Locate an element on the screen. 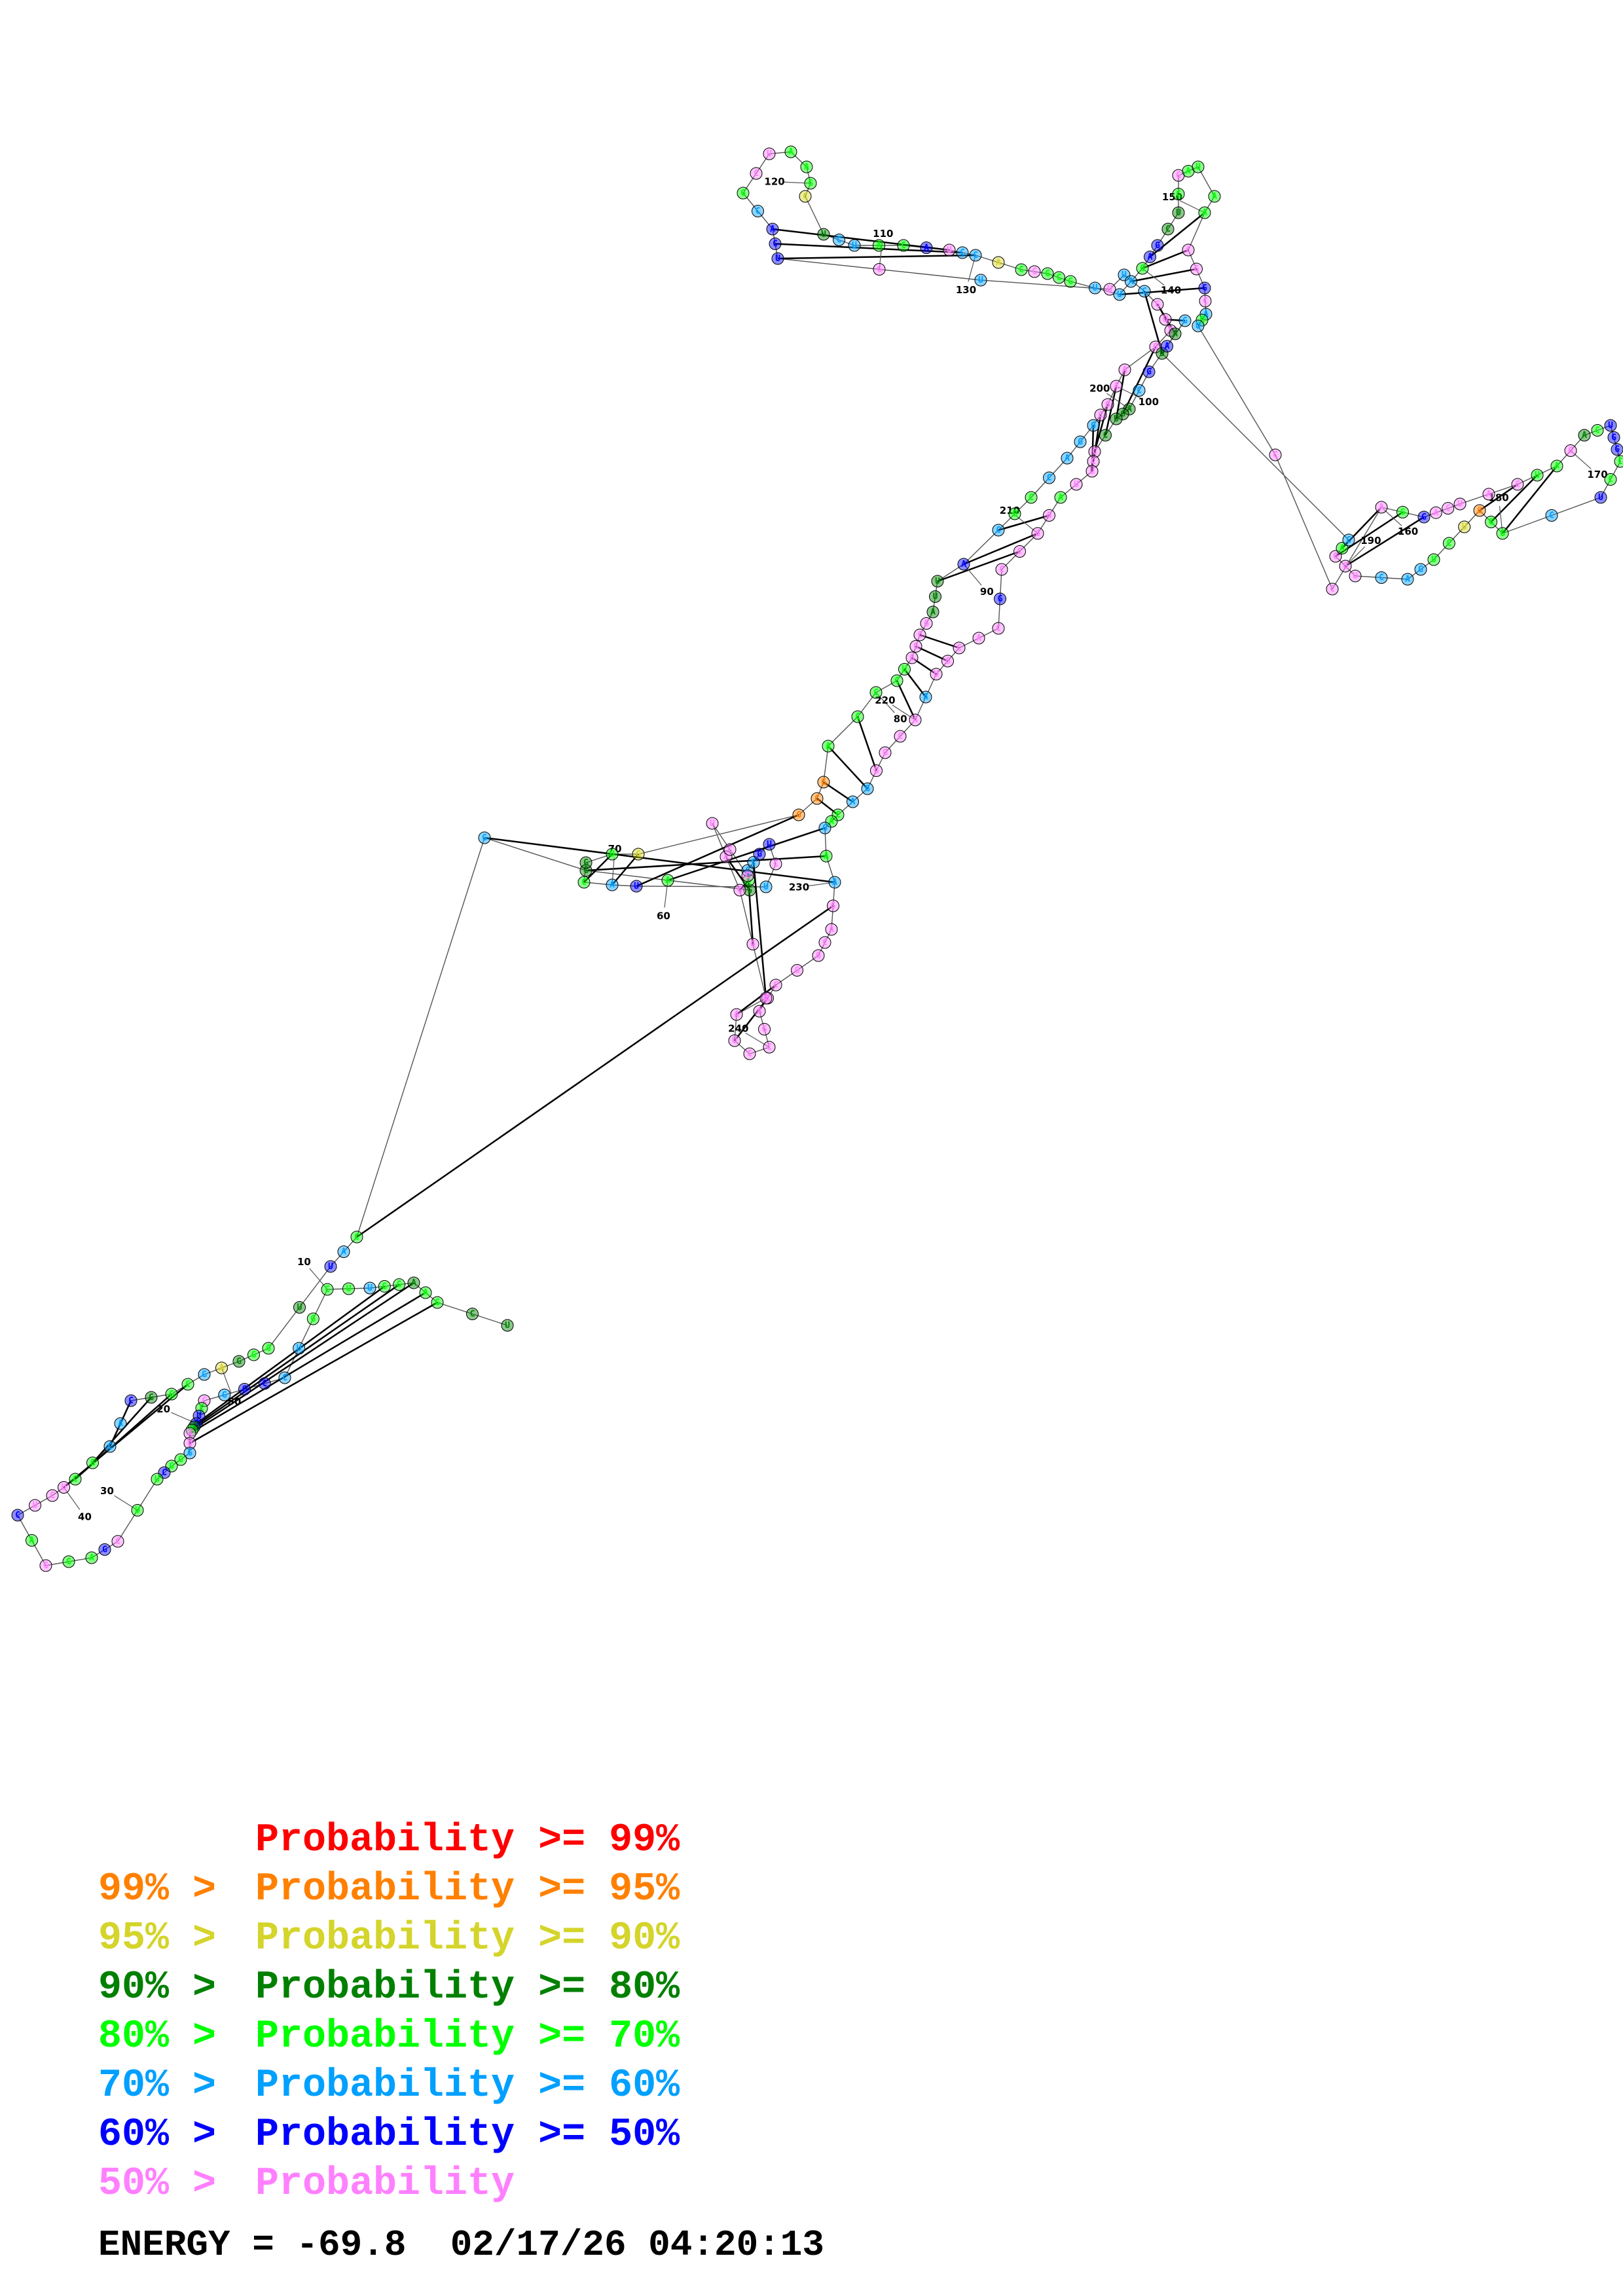 The height and width of the screenshot is (2296, 1623). position-label: 90 is located at coordinates (987, 592).